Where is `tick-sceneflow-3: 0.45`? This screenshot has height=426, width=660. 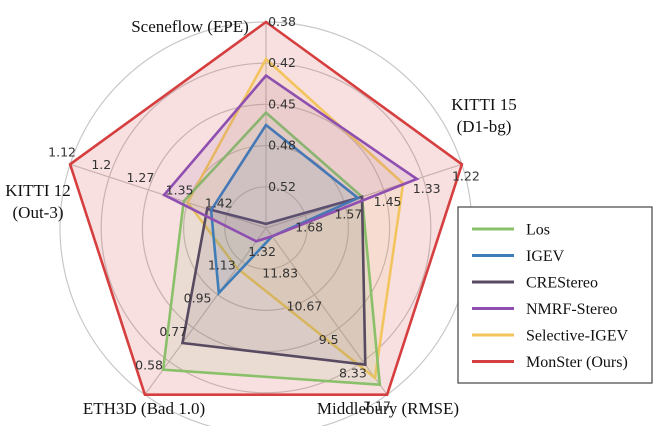
tick-sceneflow-3: 0.45 is located at coordinates (282, 103).